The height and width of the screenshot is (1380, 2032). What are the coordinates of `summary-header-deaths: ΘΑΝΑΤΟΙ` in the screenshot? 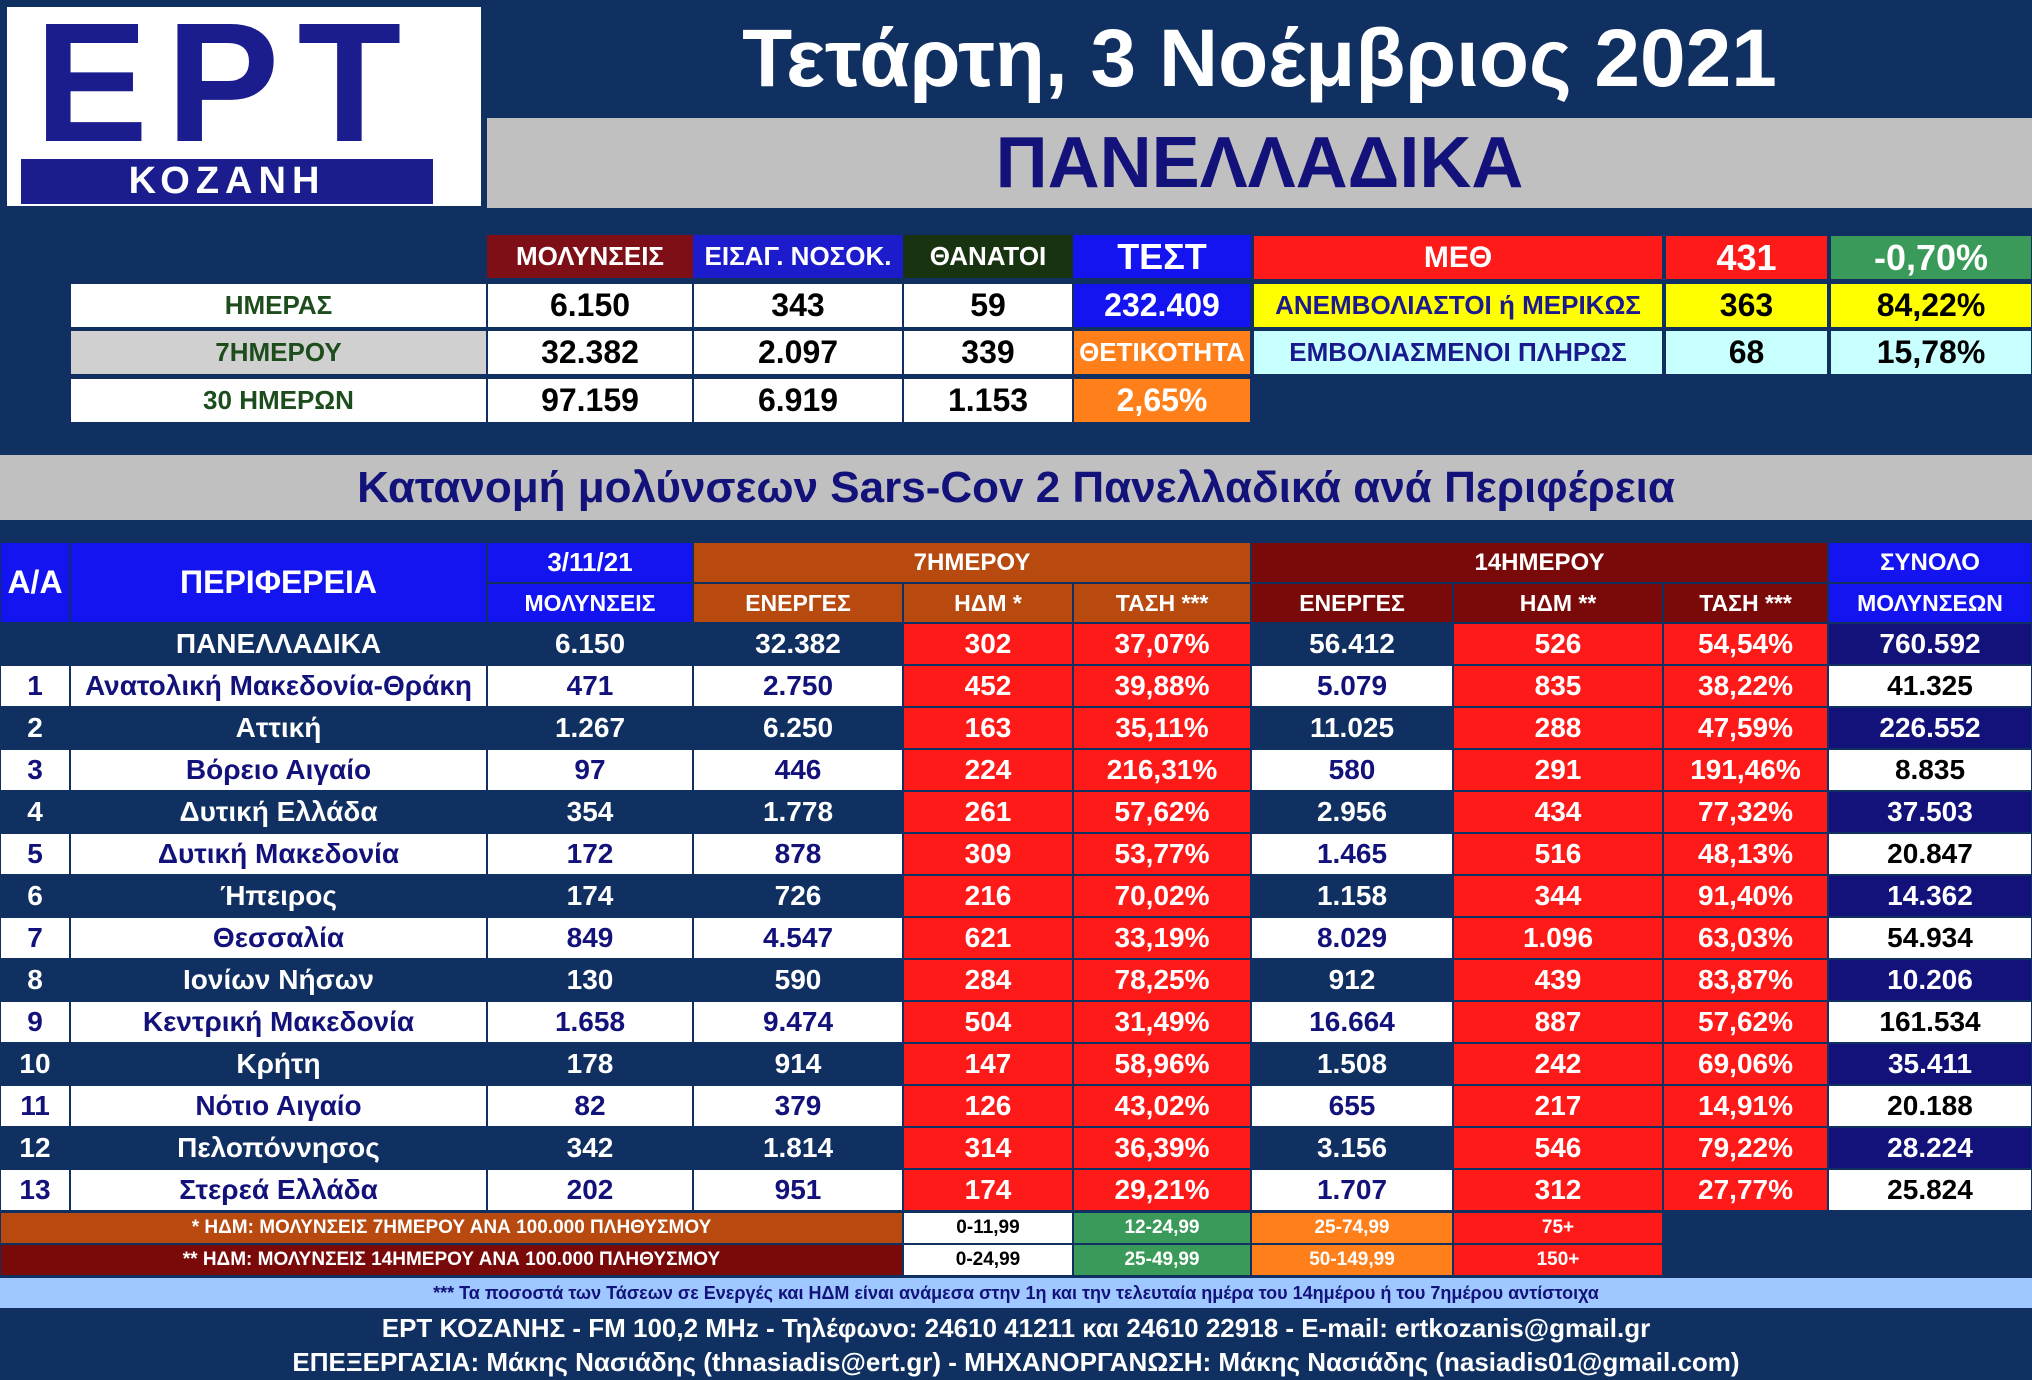 It's located at (988, 256).